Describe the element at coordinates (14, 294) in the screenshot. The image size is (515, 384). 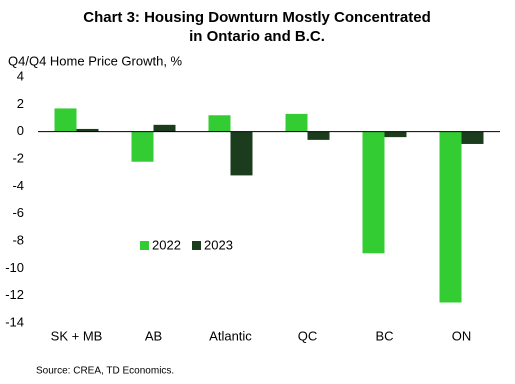
I see `y-tick-label: -12` at that location.